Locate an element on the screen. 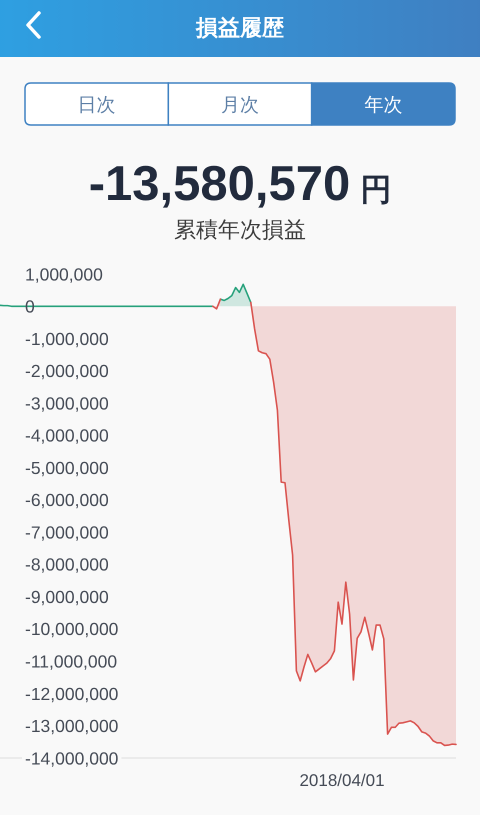 Image resolution: width=480 pixels, height=815 pixels. chart-subtitle: 累積年次損益 is located at coordinates (240, 229).